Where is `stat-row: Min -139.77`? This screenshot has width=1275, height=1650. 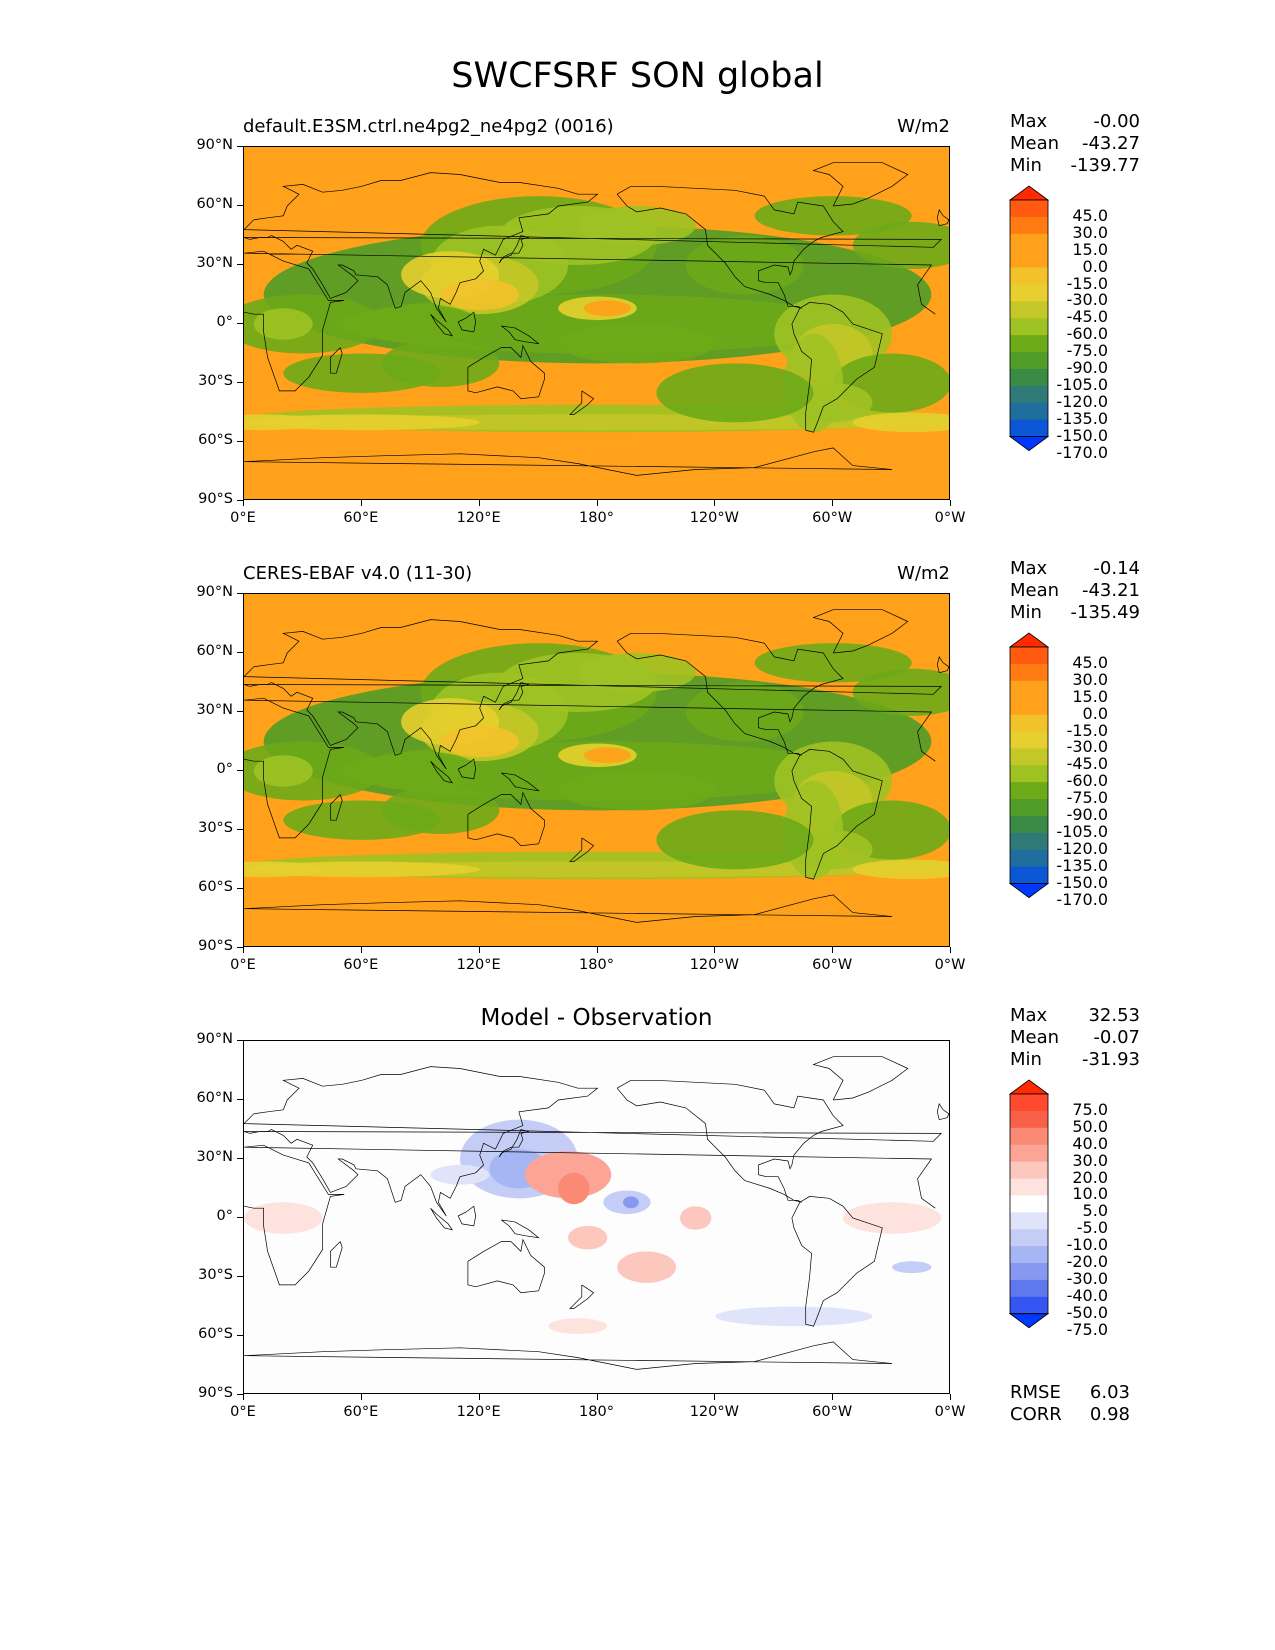 stat-row: Min -139.77 is located at coordinates (1075, 166).